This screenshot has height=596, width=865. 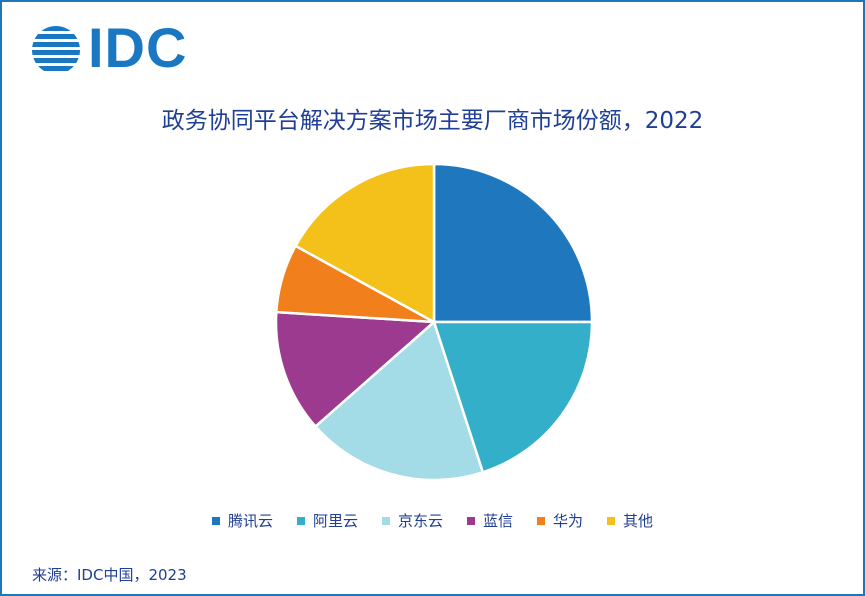 I want to click on legend: 腾讯云 阿里云 京东云 蓝信 华为 其他, so click(x=432, y=520).